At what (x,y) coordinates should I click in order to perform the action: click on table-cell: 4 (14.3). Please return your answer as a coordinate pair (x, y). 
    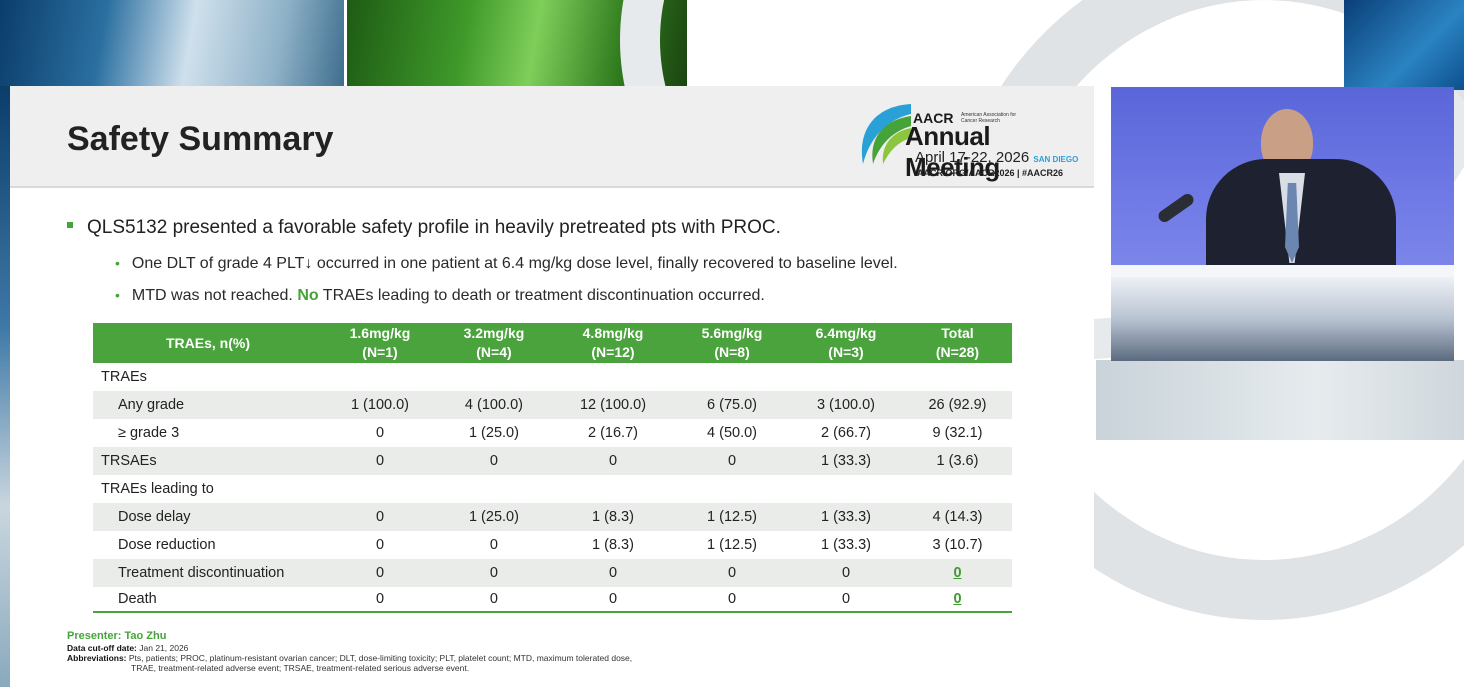
    Looking at the image, I should click on (957, 517).